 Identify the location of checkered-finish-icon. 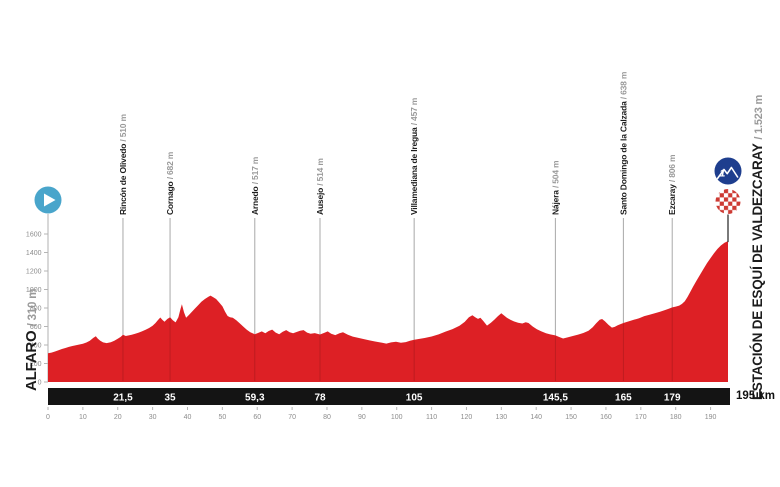
(728, 201).